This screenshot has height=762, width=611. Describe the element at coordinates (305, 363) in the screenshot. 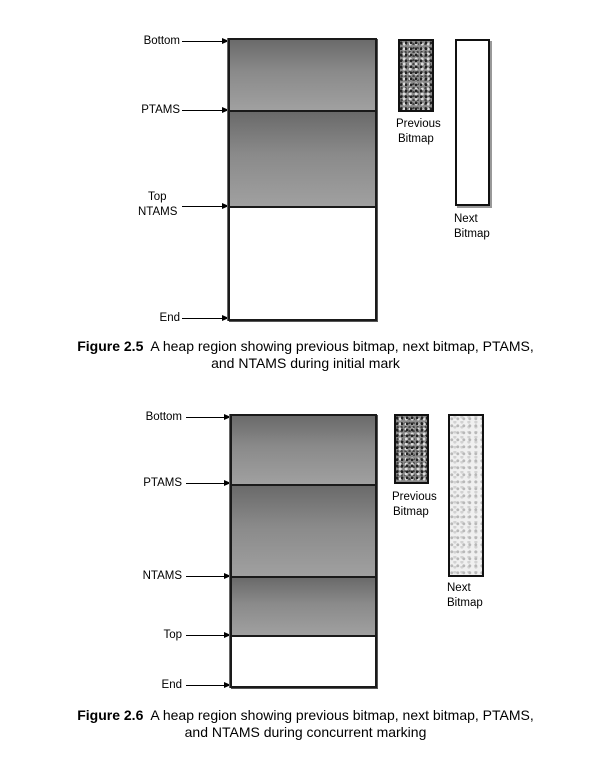

I see `caption-text-line2: and NTAMS during initial mark` at that location.